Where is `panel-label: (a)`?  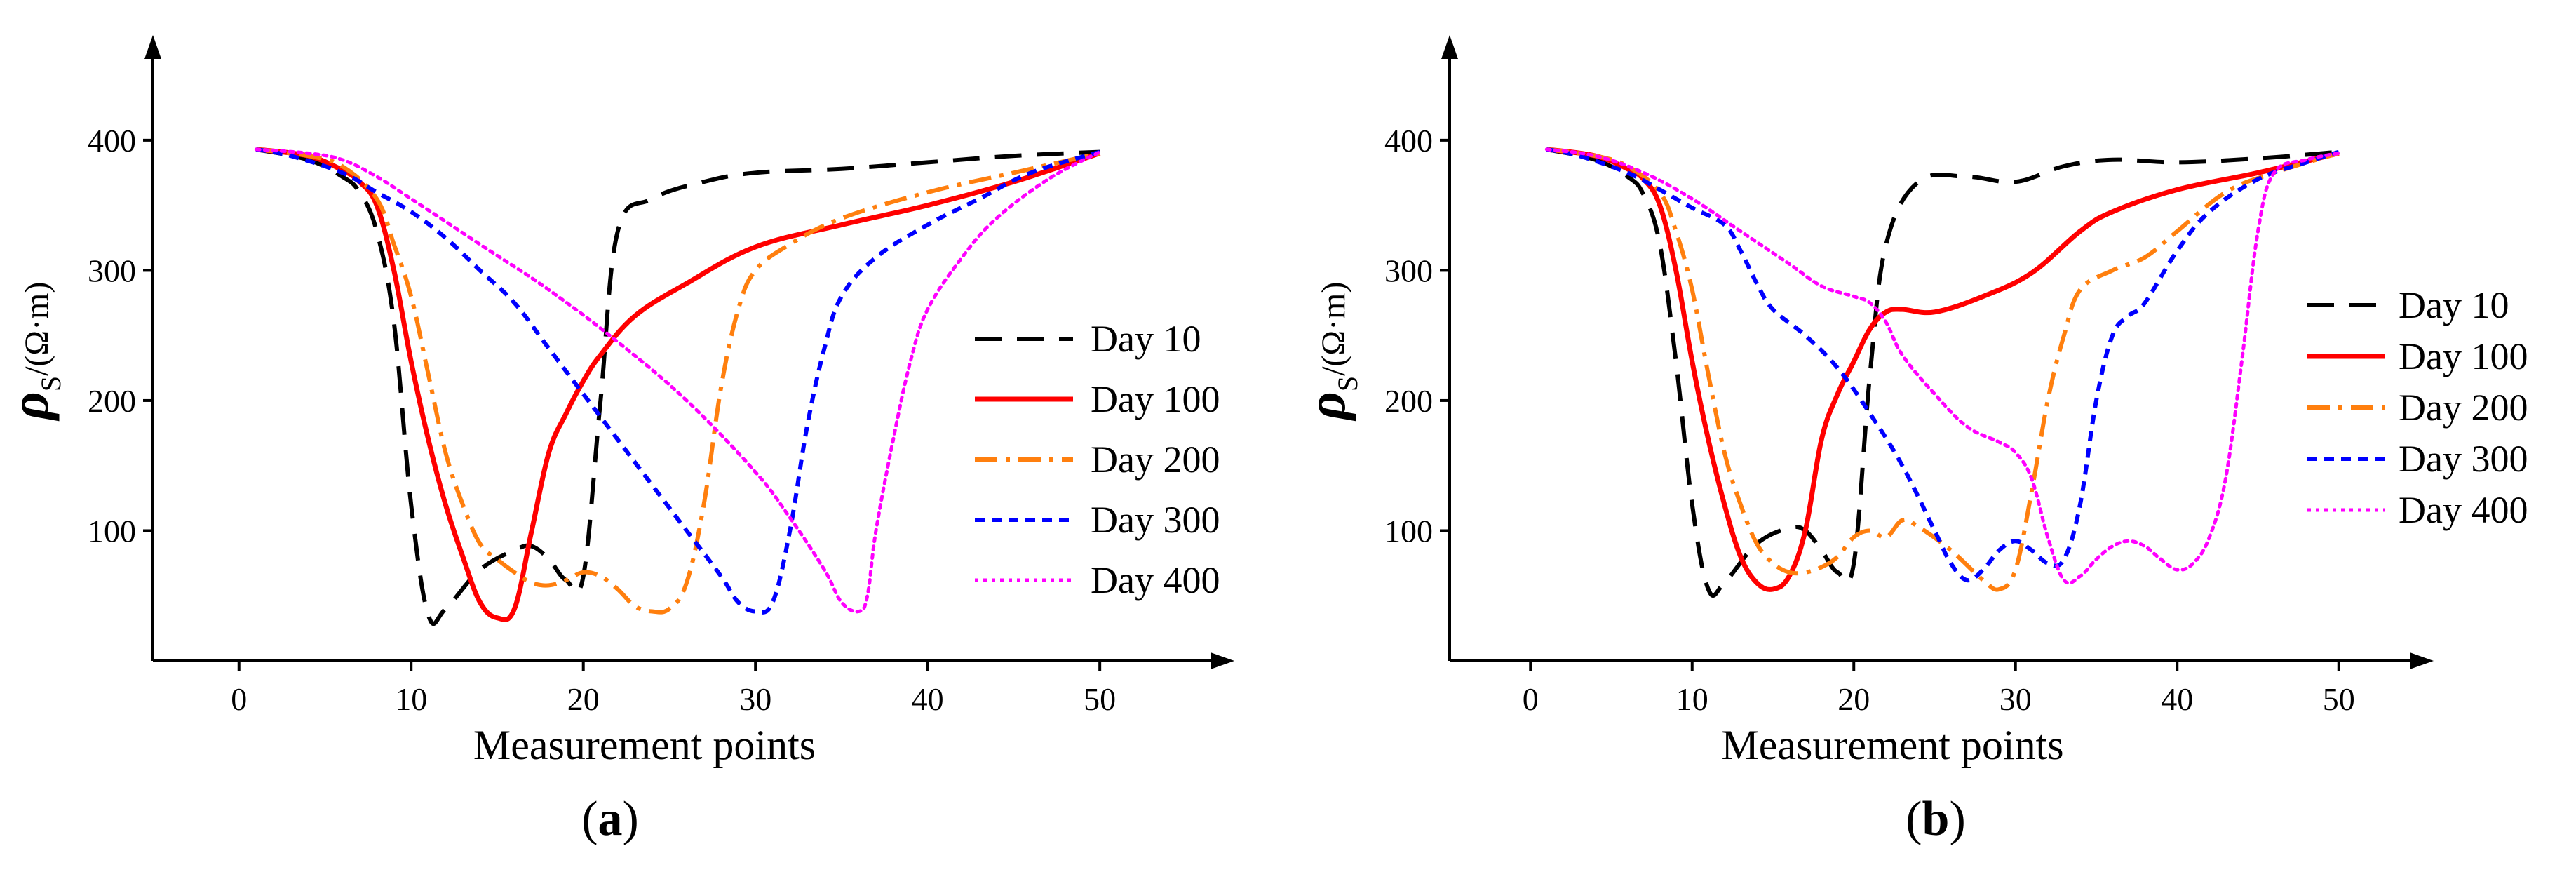 panel-label: (a) is located at coordinates (610, 819).